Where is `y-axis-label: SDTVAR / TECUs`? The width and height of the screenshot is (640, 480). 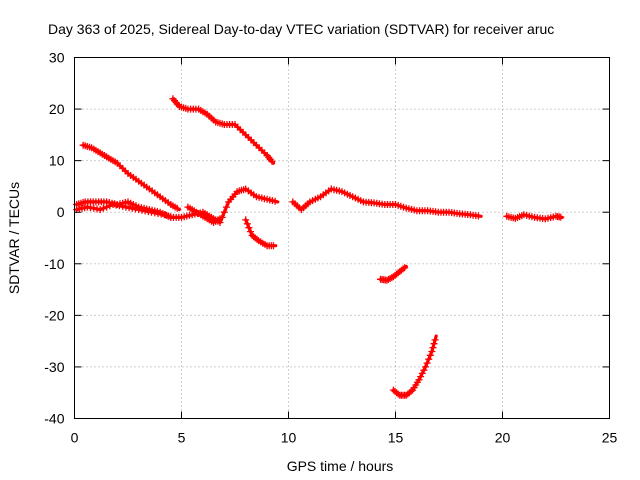
y-axis-label: SDTVAR / TECUs is located at coordinates (14, 238).